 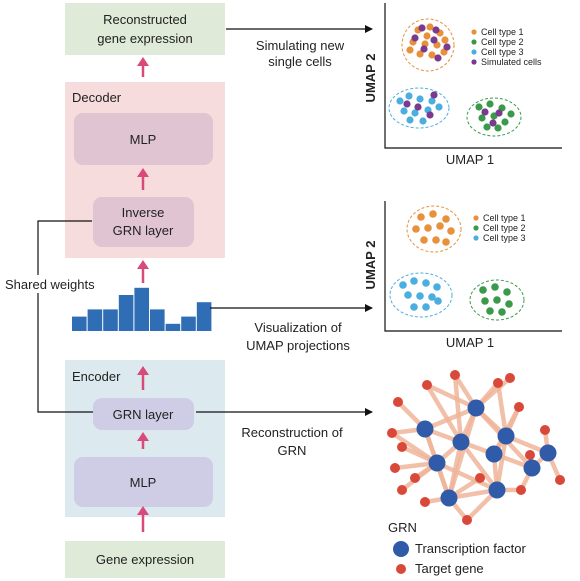 What do you see at coordinates (143, 230) in the screenshot?
I see `inverse-grn-label-2: GRN layer` at bounding box center [143, 230].